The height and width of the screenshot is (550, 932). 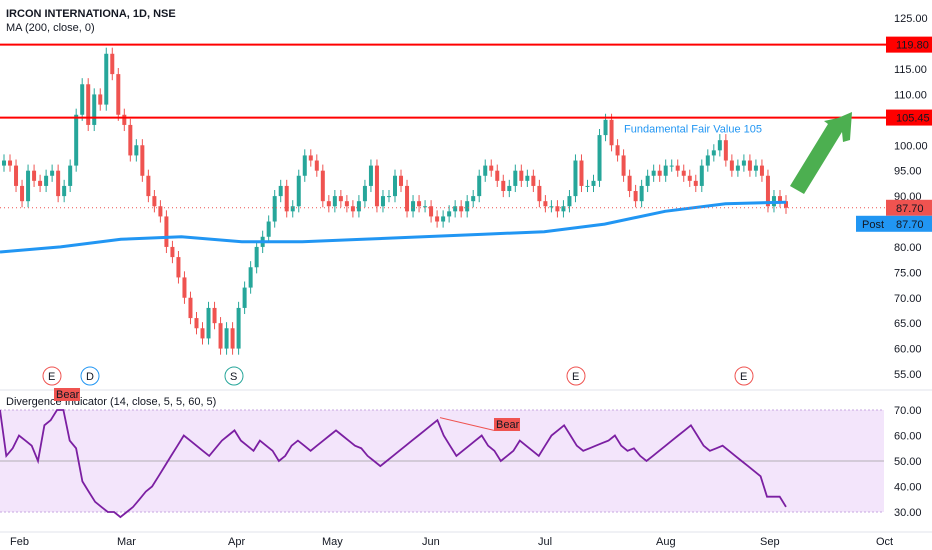 I want to click on last-price-label: 87.70, so click(x=910, y=209).